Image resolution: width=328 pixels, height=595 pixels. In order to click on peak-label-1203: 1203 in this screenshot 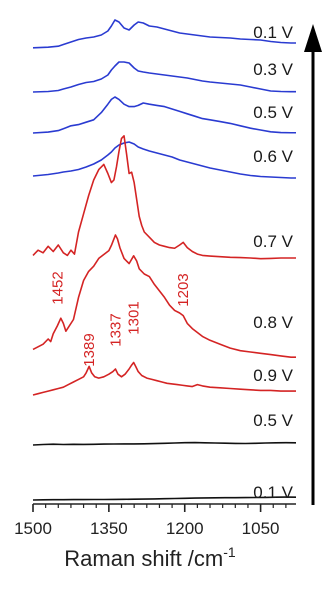, I will do `click(183, 289)`.